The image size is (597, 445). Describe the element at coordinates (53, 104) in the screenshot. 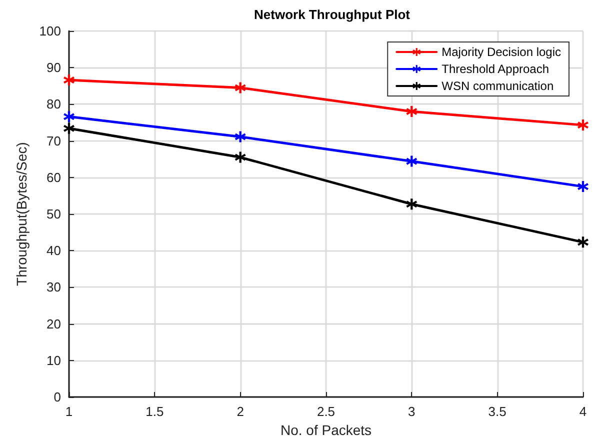

I see `y-tick-label: 80` at that location.